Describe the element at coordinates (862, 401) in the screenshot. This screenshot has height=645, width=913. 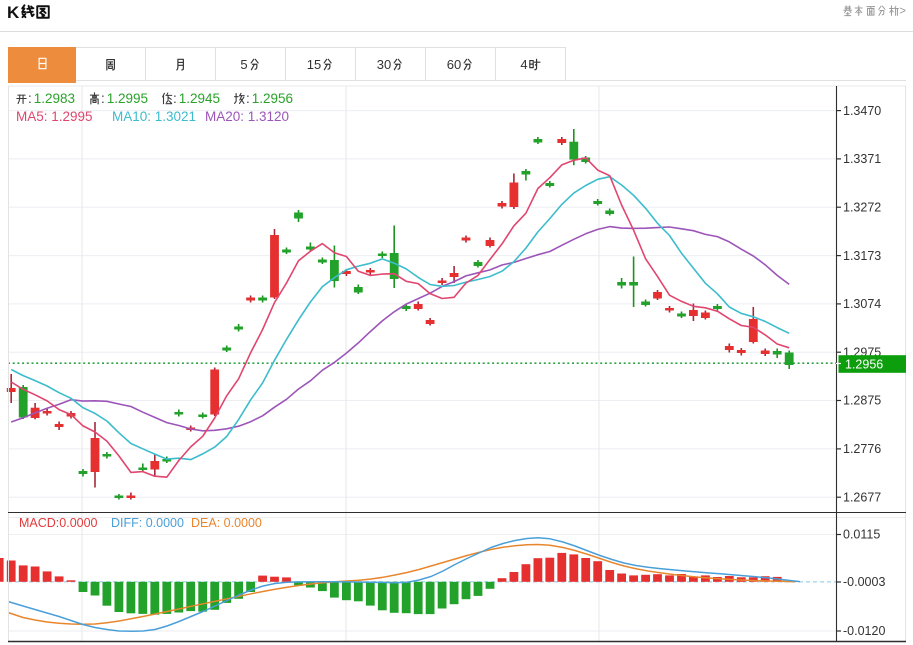
I see `svg-text: 1.2875` at that location.